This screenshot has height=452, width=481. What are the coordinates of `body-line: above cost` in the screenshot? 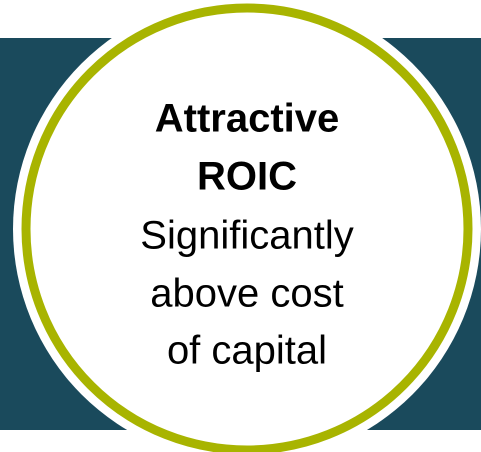 It's located at (246, 294).